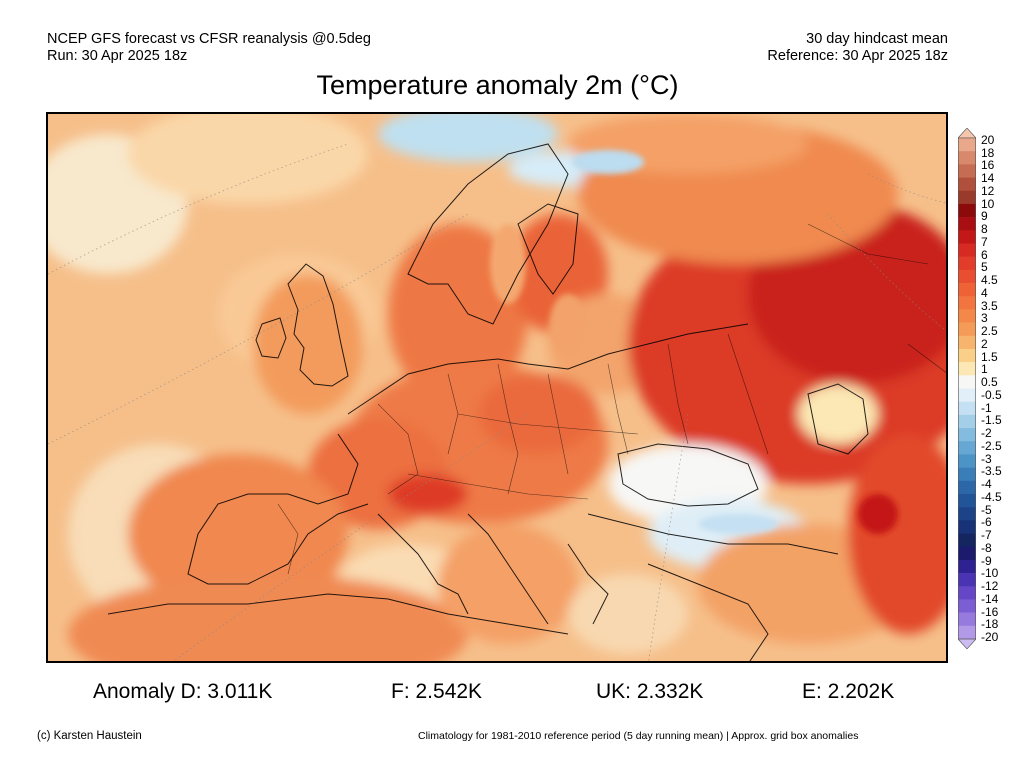  What do you see at coordinates (990, 637) in the screenshot?
I see `colorbar-tick-label: -20` at bounding box center [990, 637].